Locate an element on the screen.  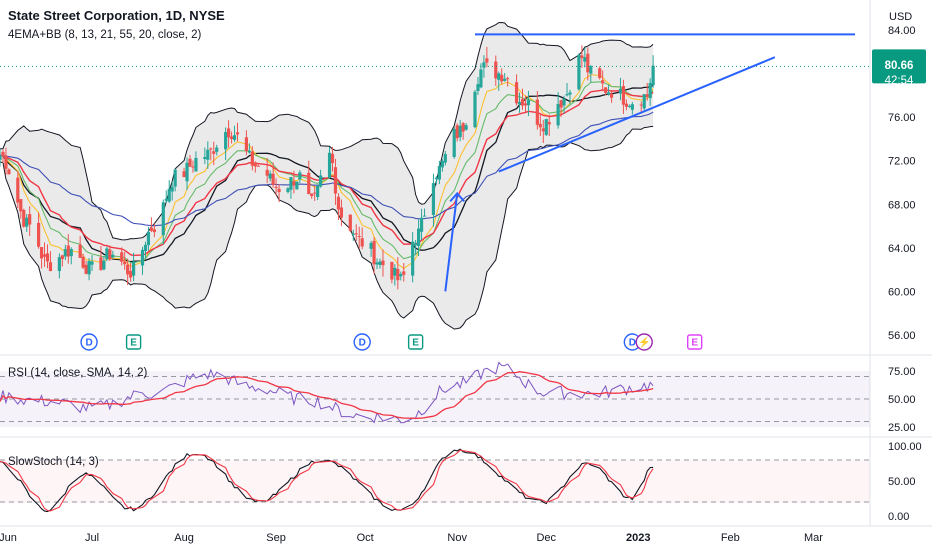
event-badge-earnings-upcoming: E is located at coordinates (694, 342).